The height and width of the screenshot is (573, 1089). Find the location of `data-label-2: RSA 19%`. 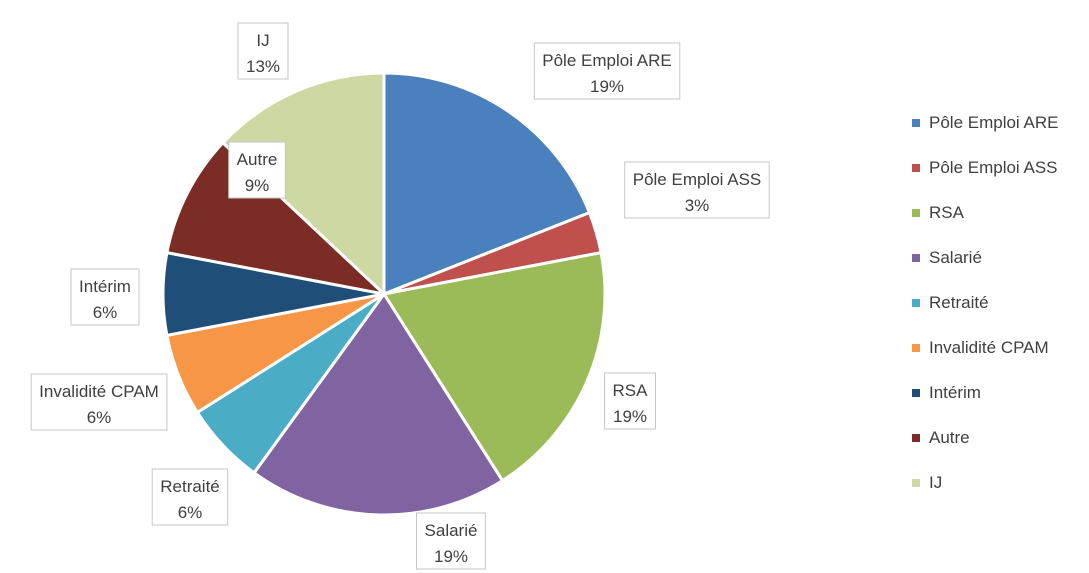

data-label-2: RSA 19% is located at coordinates (630, 401).